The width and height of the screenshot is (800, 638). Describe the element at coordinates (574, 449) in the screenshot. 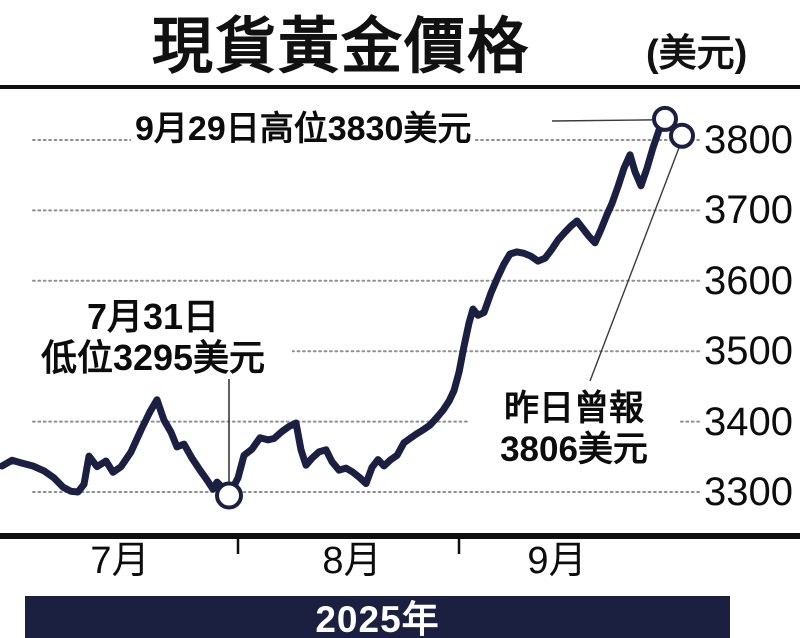

I see `annotation-last-line2: 3806美元` at that location.